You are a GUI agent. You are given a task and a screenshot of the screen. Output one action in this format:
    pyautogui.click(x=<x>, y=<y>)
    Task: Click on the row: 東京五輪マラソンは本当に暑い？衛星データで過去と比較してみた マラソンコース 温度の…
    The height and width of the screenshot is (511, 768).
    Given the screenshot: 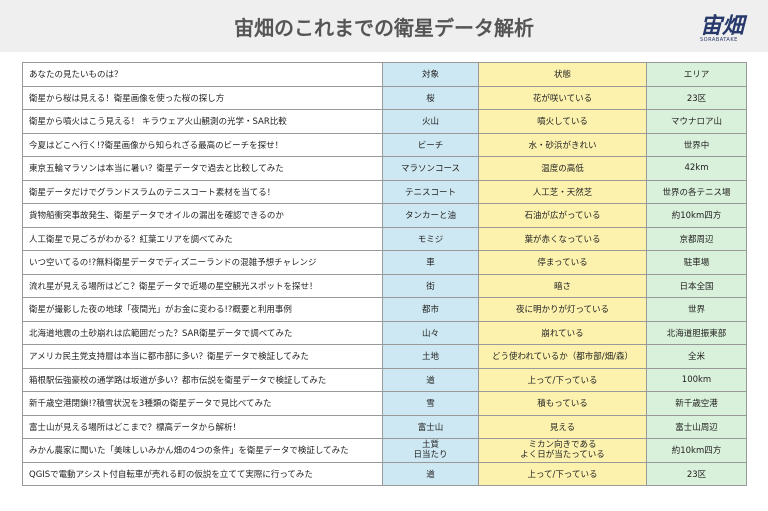 What is the action you would take?
    pyautogui.click(x=384, y=168)
    